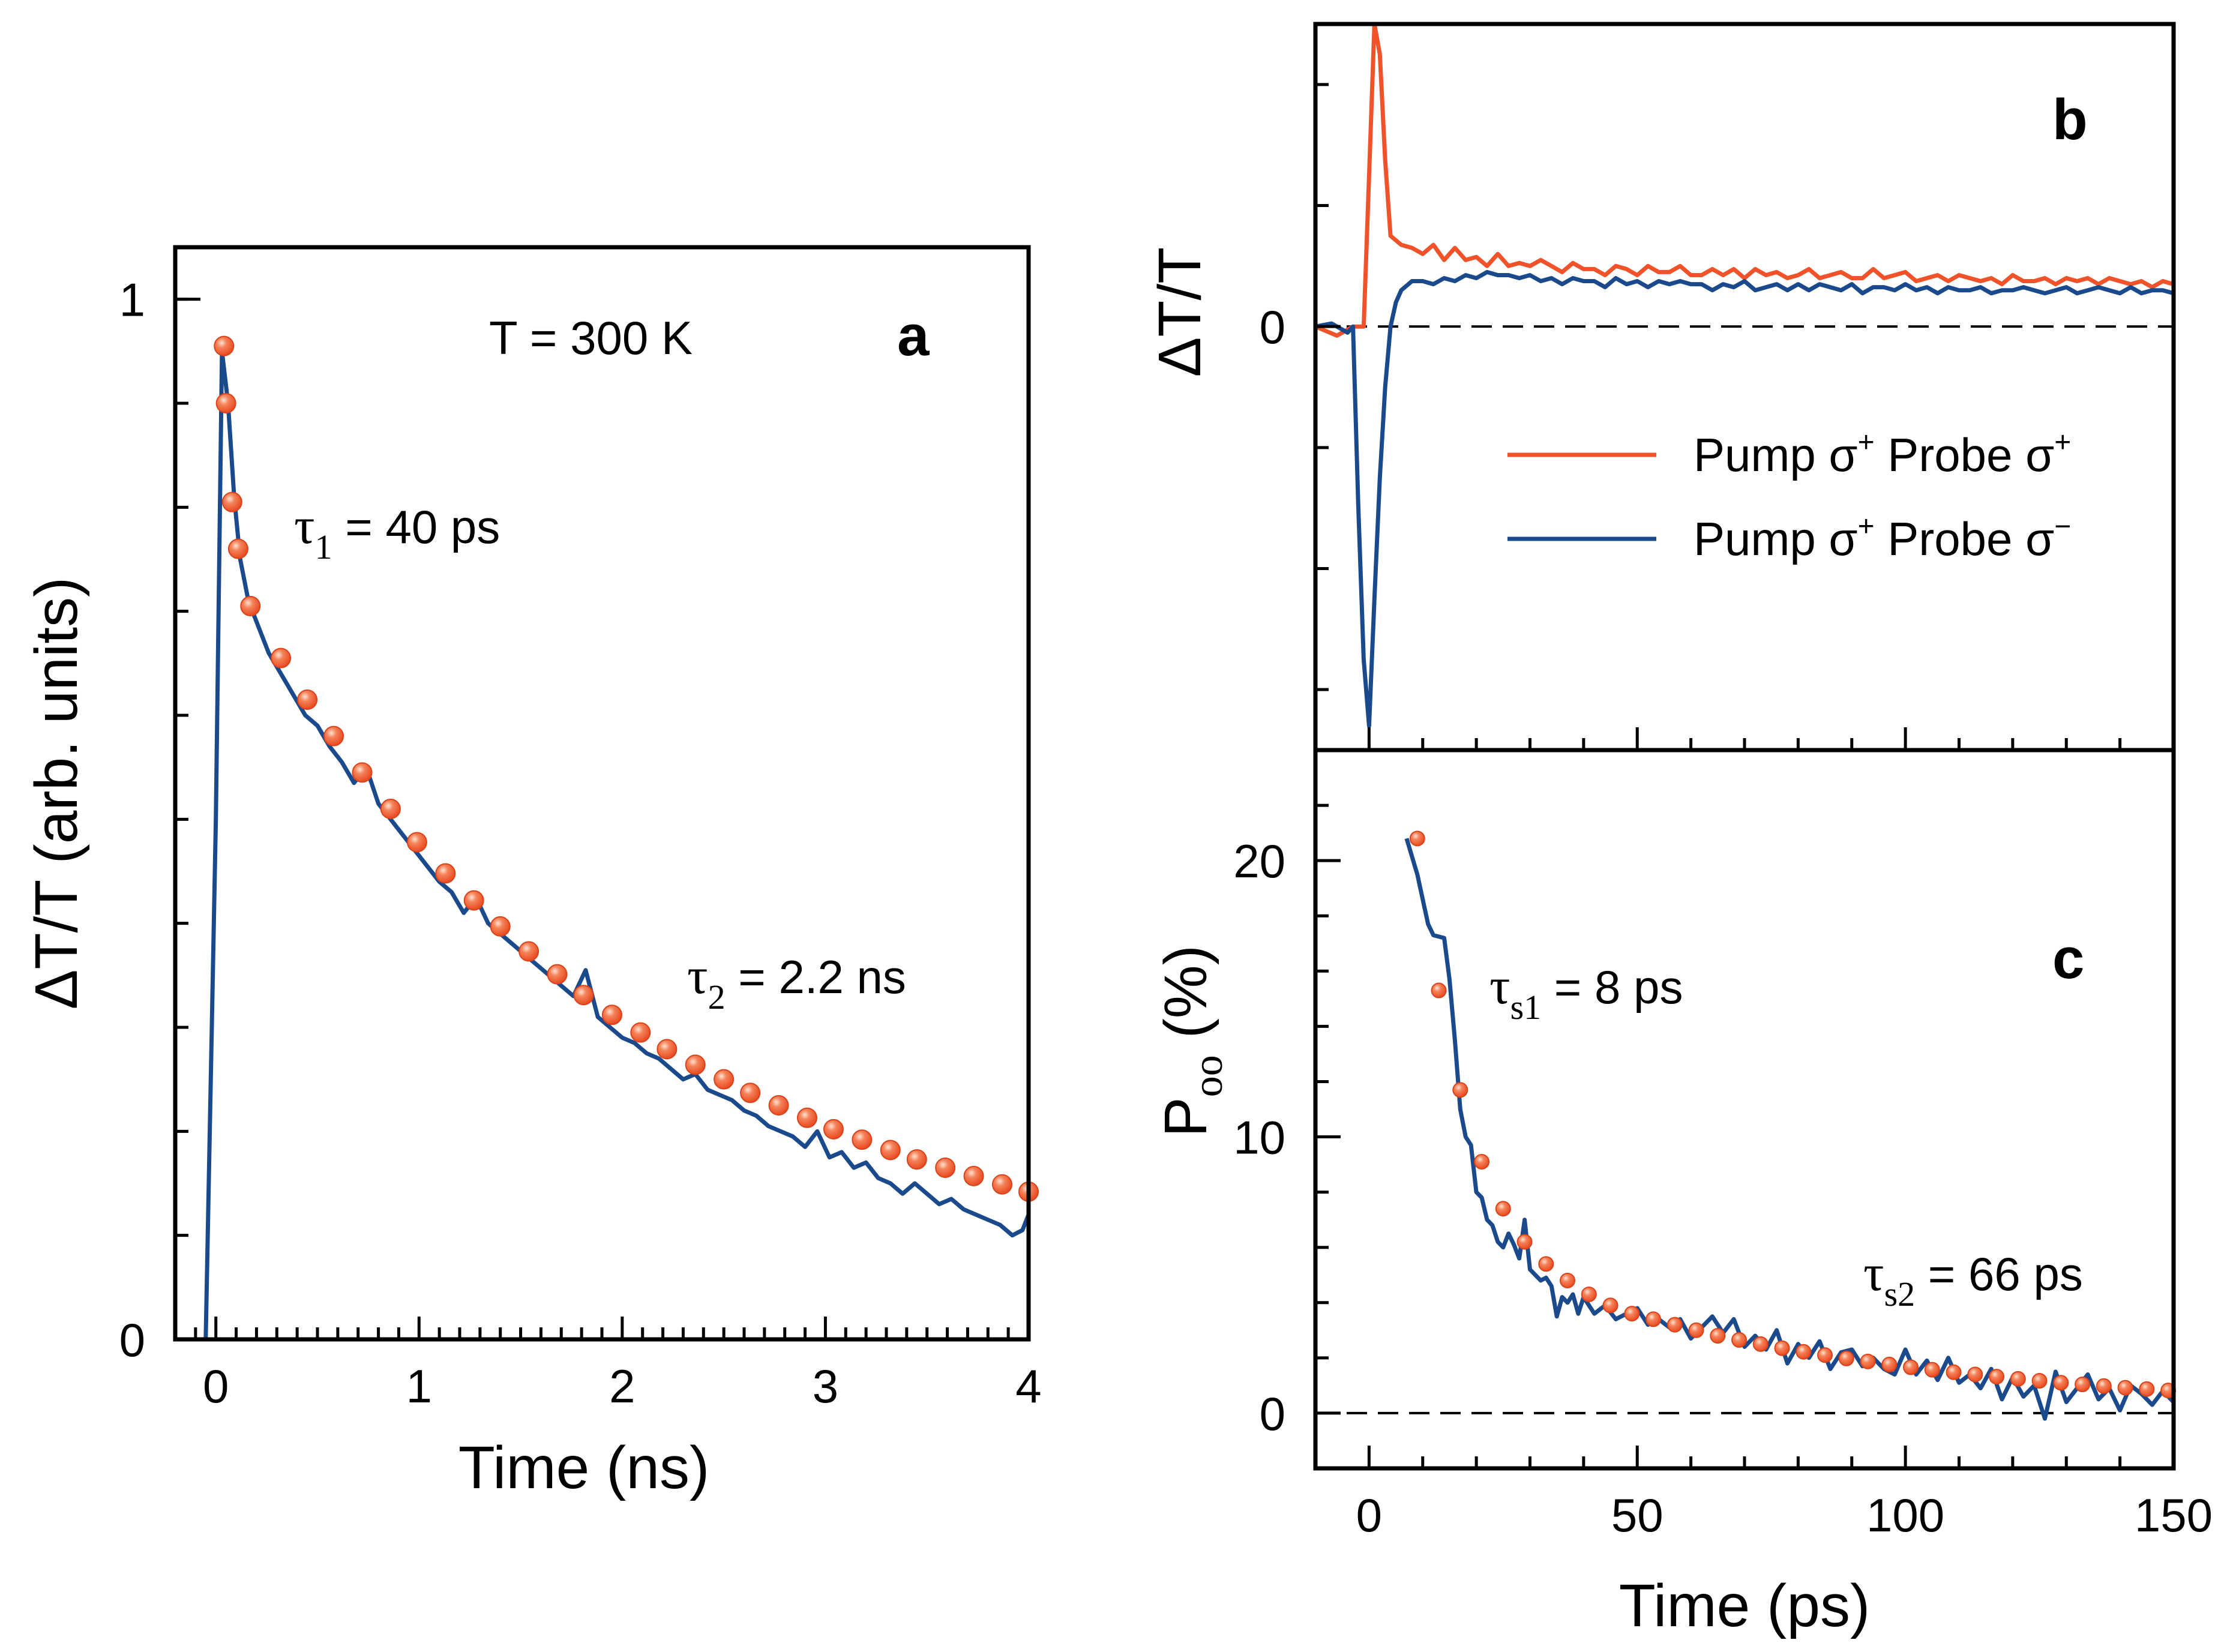  Describe the element at coordinates (132, 300) in the screenshot. I see `panel-a-ytick-label: 1` at that location.